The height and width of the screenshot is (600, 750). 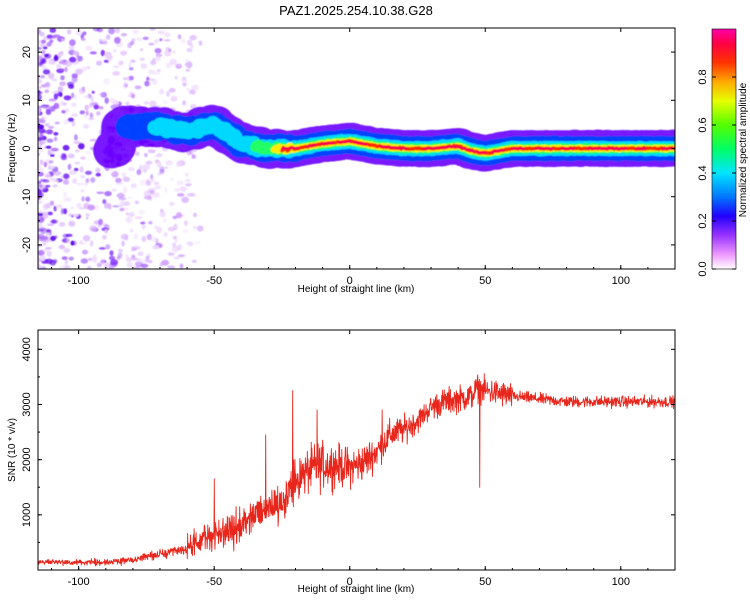 I want to click on snr-y-tick-label: 1000, so click(x=27, y=515).